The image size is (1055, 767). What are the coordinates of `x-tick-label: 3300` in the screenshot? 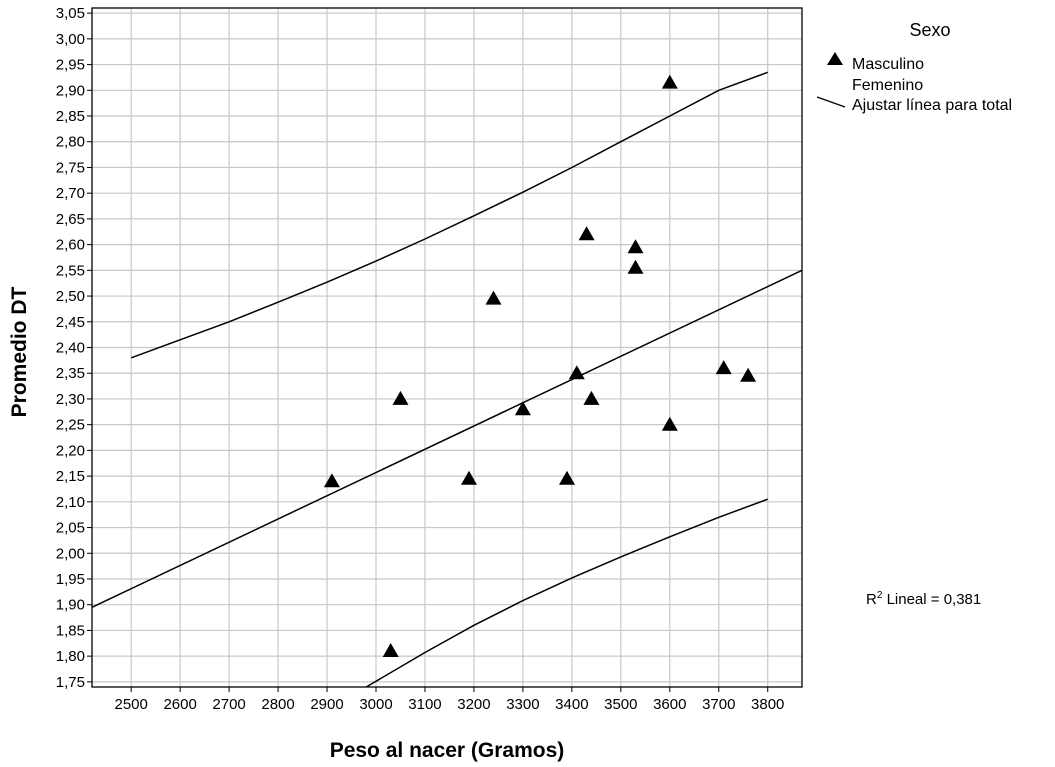 It's located at (522, 704).